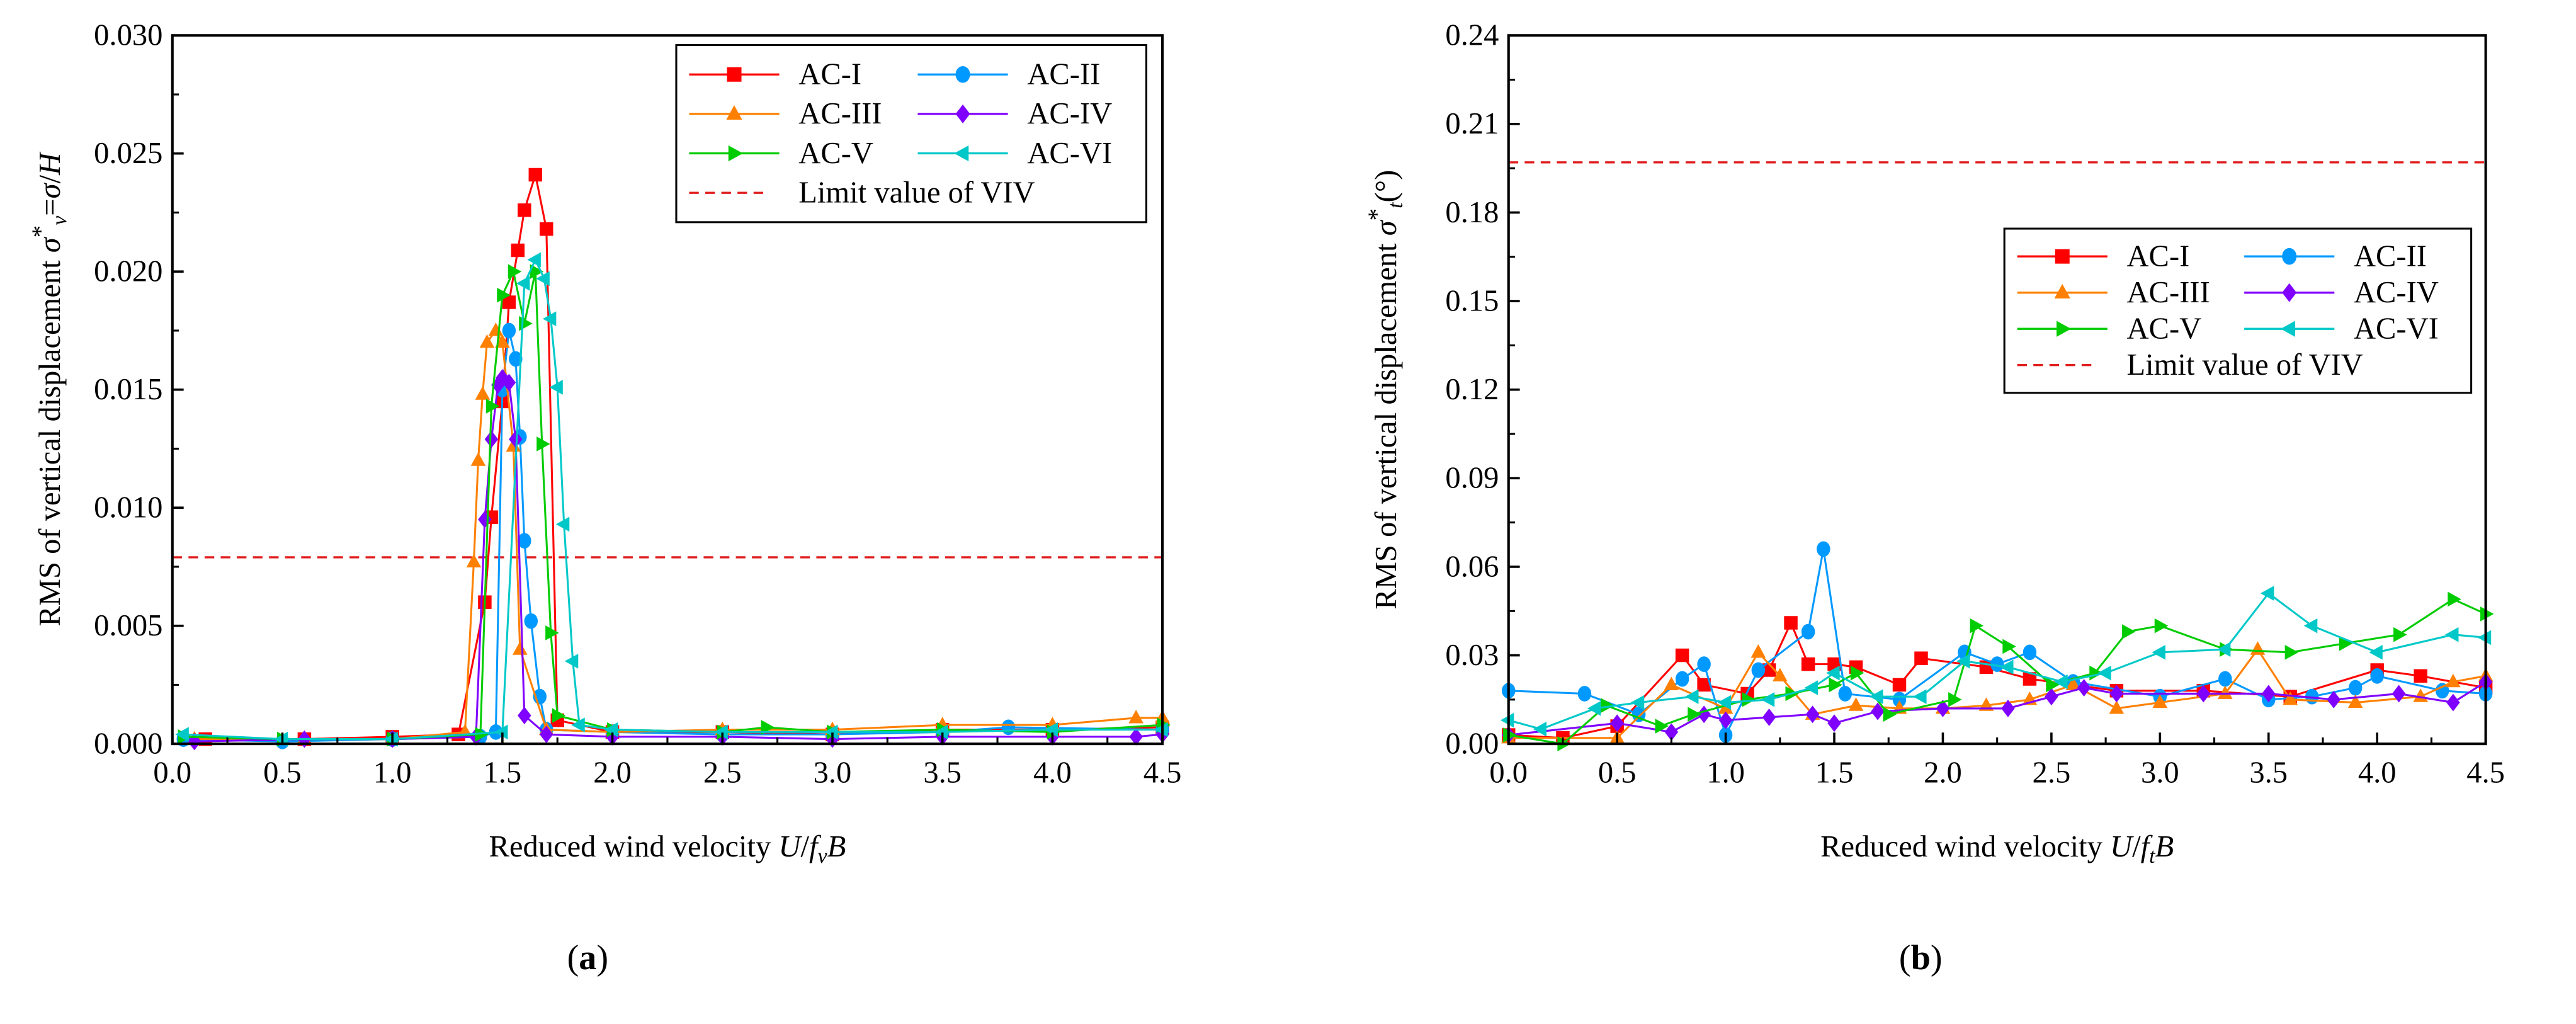 The image size is (2576, 1024). What do you see at coordinates (128, 508) in the screenshot?
I see `y-tick-label: 0.010` at bounding box center [128, 508].